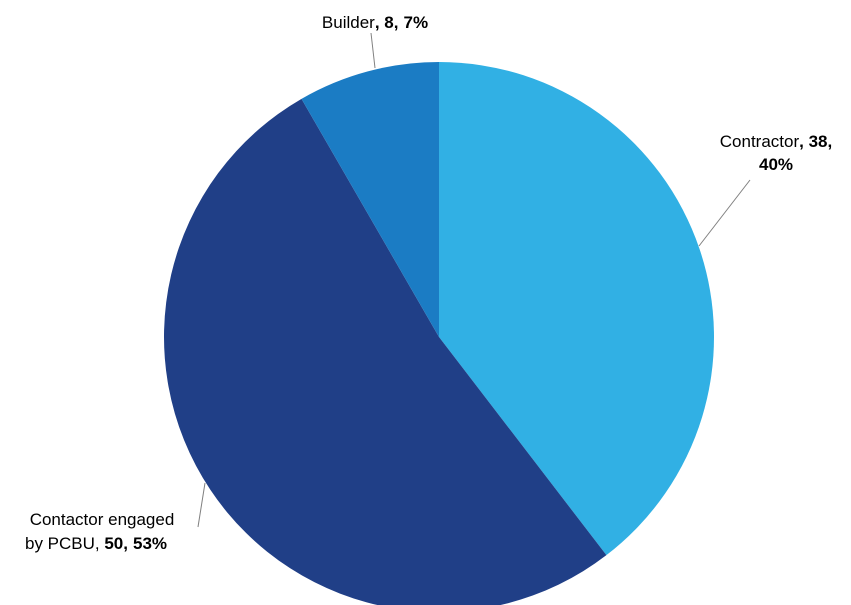 The image size is (851, 605). What do you see at coordinates (760, 141) in the screenshot?
I see `data-label-contractor-name: Contractor` at bounding box center [760, 141].